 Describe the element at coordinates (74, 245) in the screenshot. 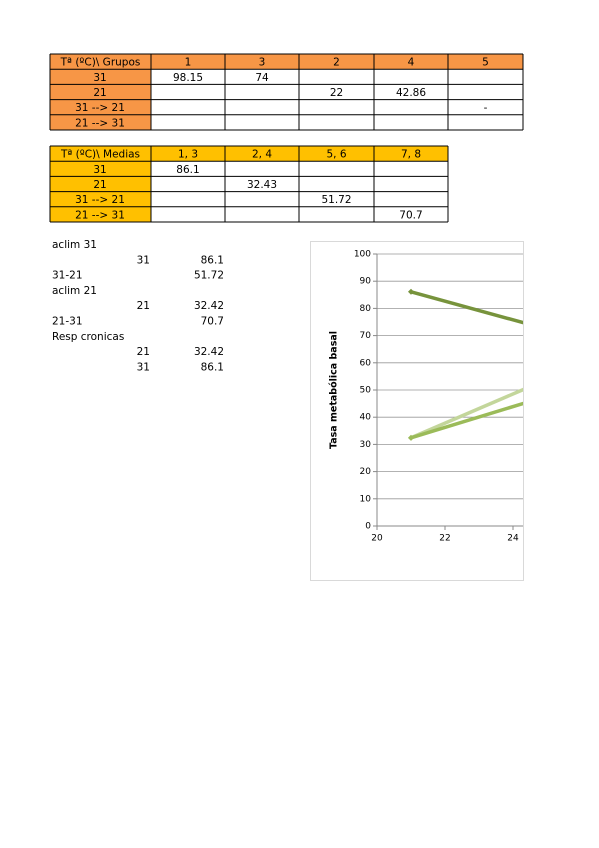

I see `note-label: aclim 31` at that location.